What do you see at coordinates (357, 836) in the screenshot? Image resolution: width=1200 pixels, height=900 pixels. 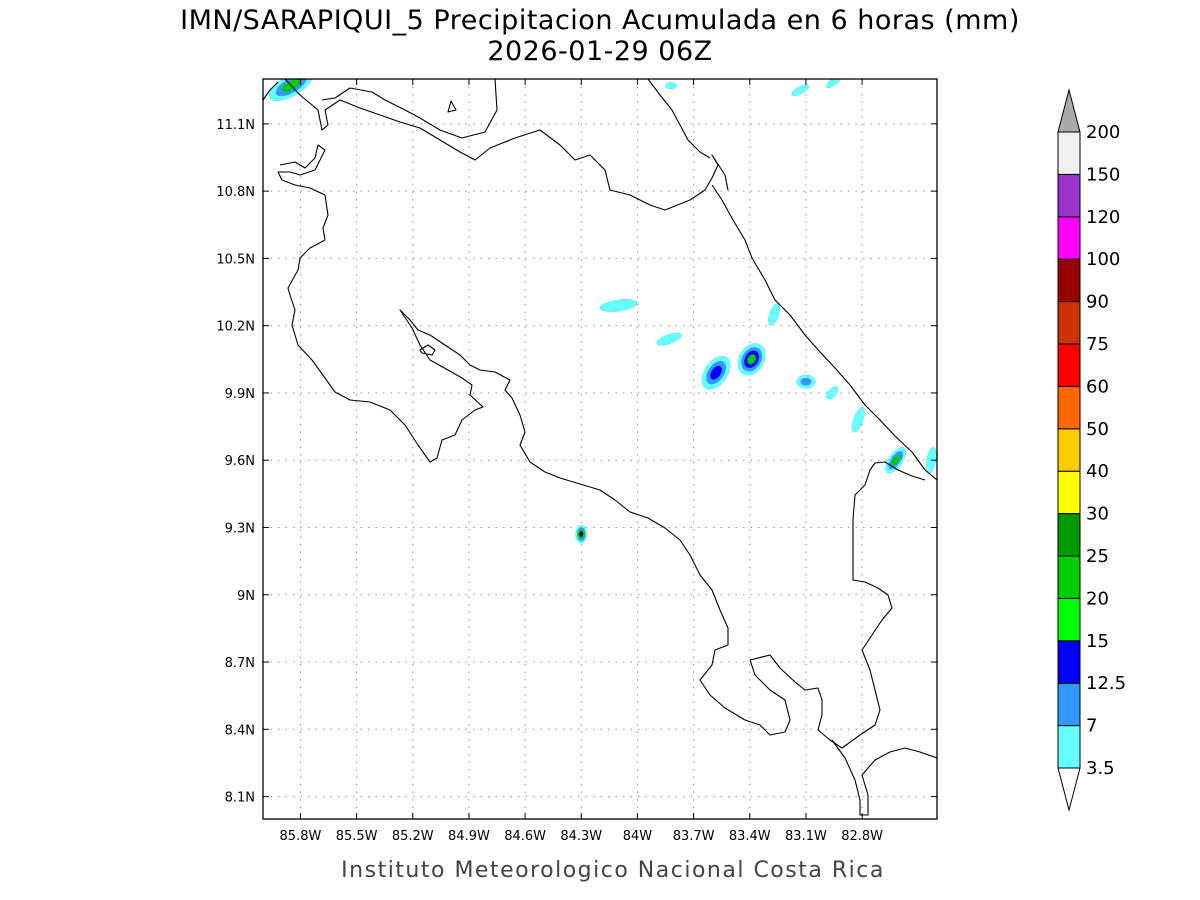 I see `x-tick-label: 85.5W` at bounding box center [357, 836].